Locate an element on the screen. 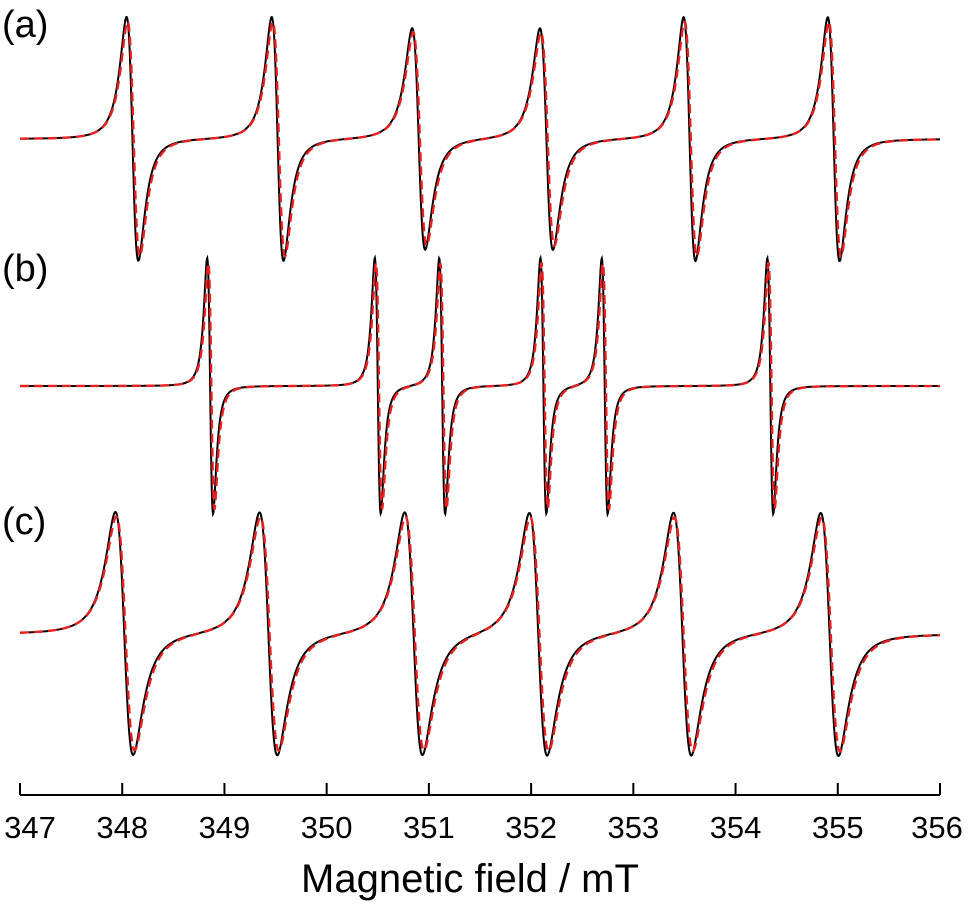  x-tick-label: 356 is located at coordinates (937, 827).